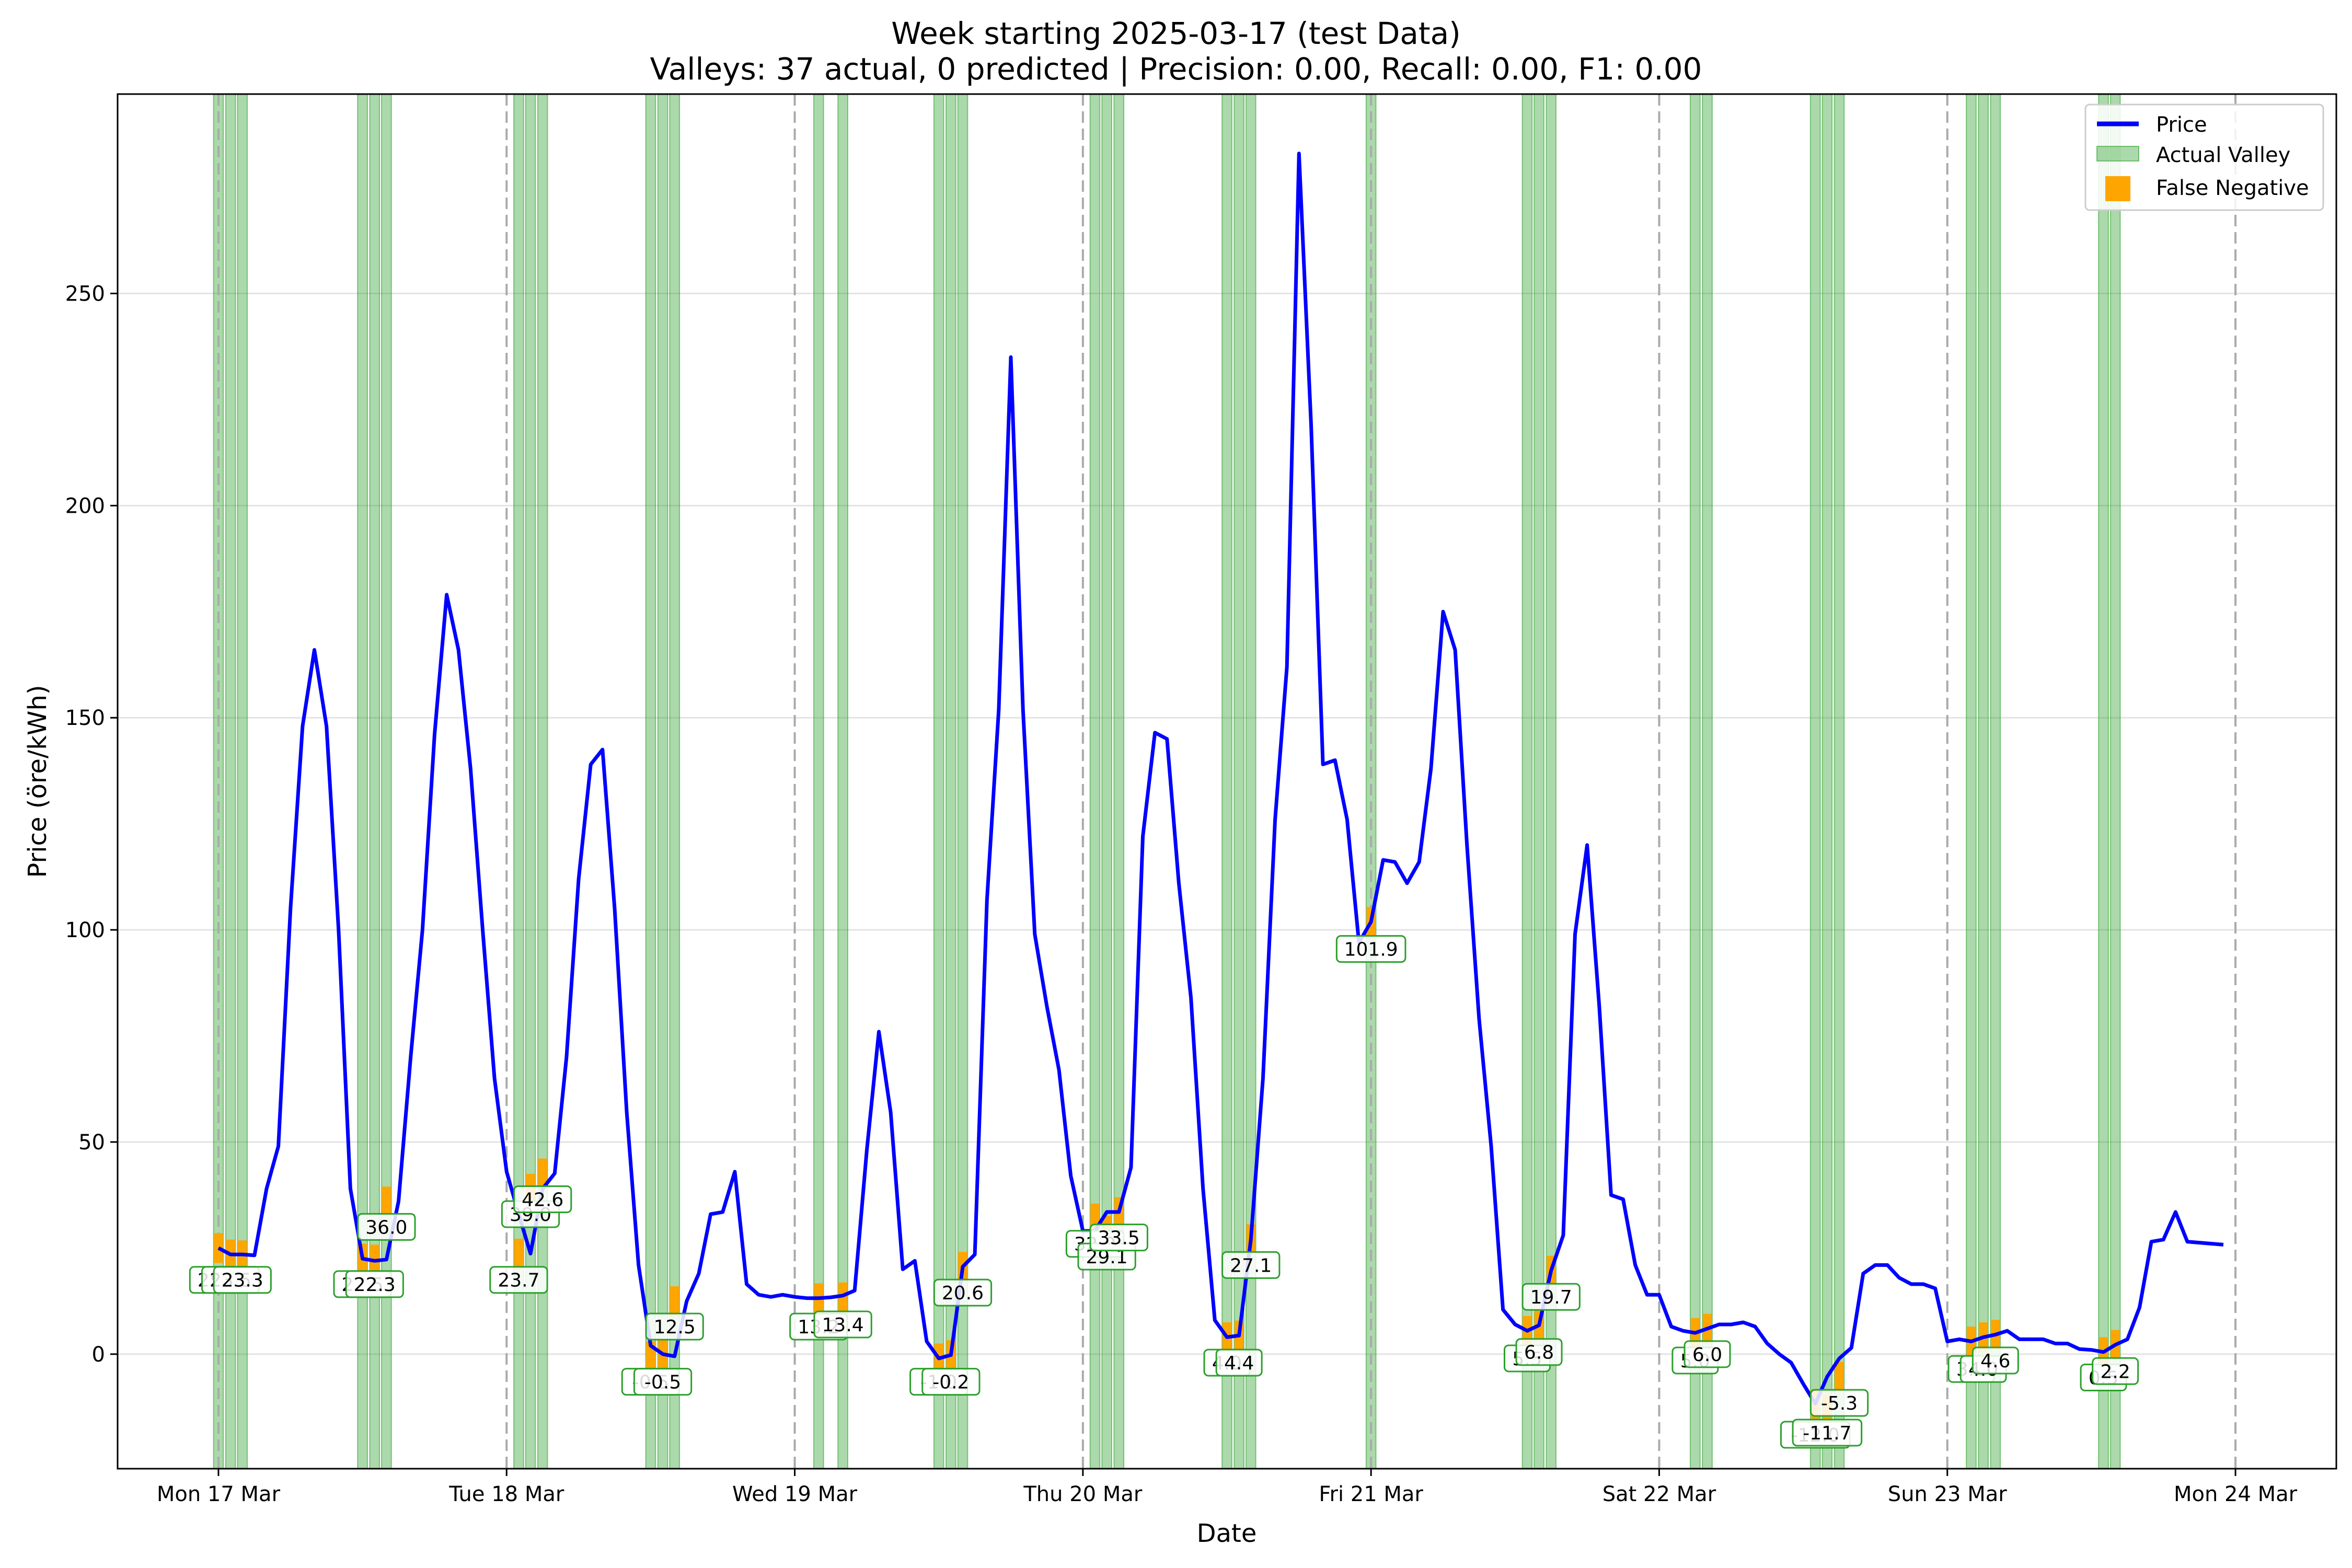 This screenshot has width=2352, height=1568. What do you see at coordinates (2115, 1371) in the screenshot?
I see `data-label-text: 2.2` at bounding box center [2115, 1371].